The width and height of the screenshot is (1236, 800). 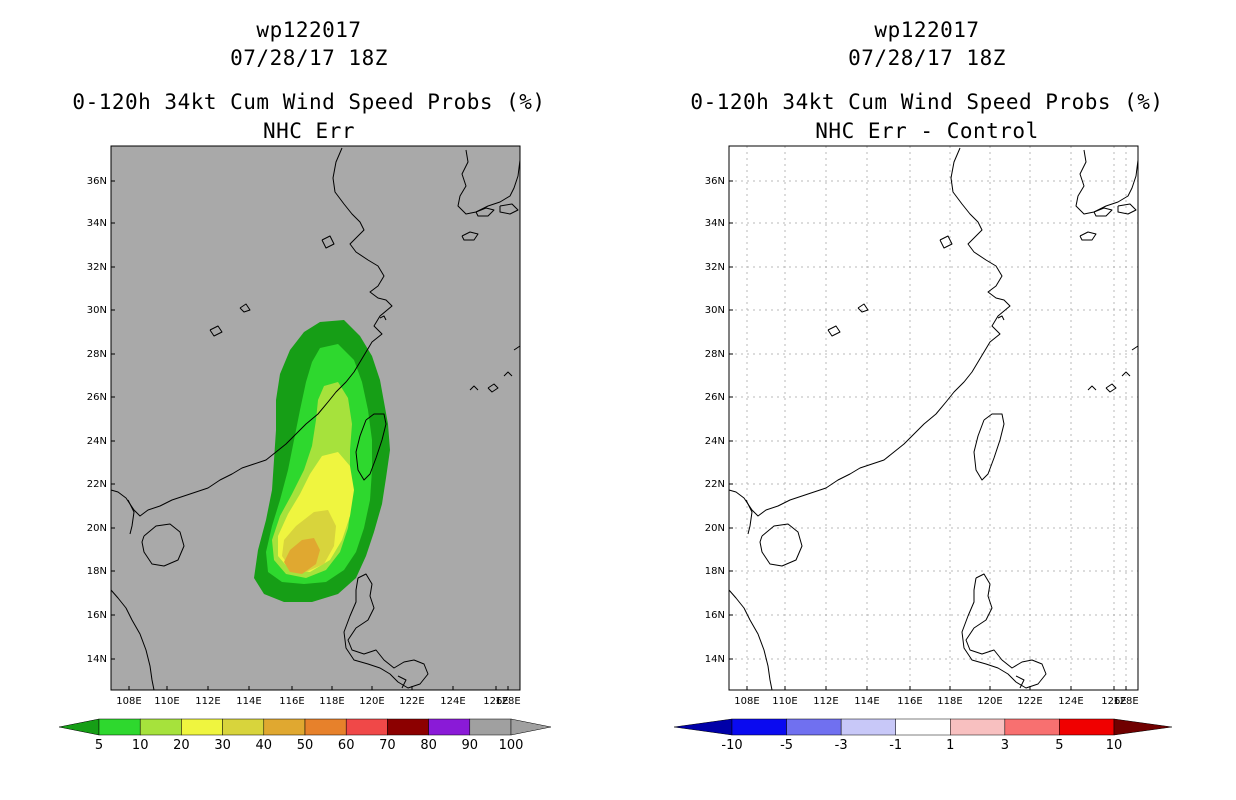 I want to click on colorbar-label: 30, so click(x=222, y=745).